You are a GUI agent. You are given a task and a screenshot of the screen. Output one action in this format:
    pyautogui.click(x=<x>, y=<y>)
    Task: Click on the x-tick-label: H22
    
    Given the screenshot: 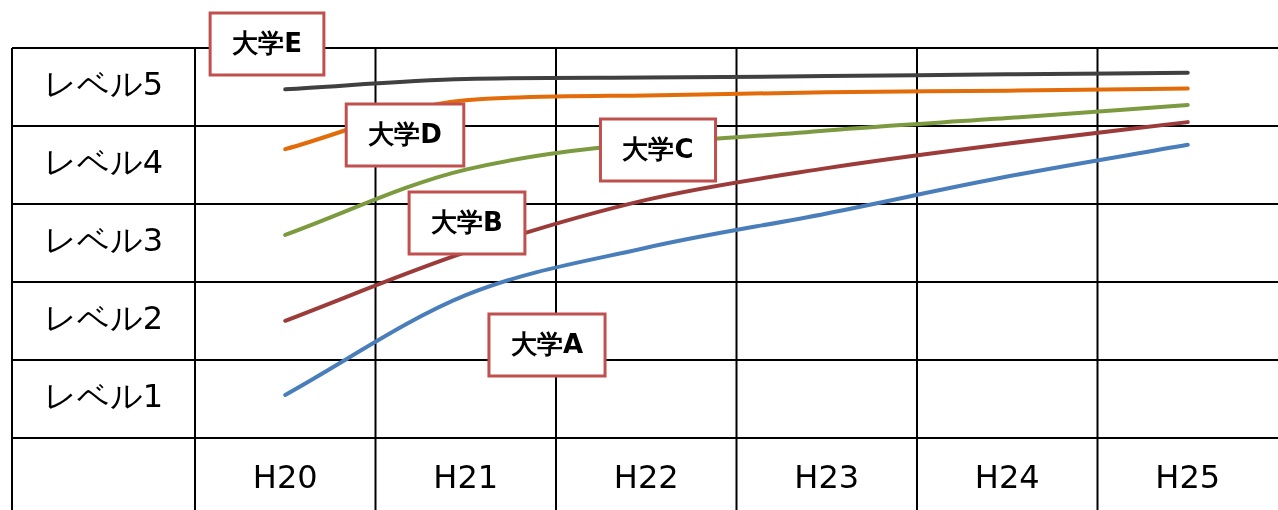 What is the action you would take?
    pyautogui.click(x=646, y=476)
    